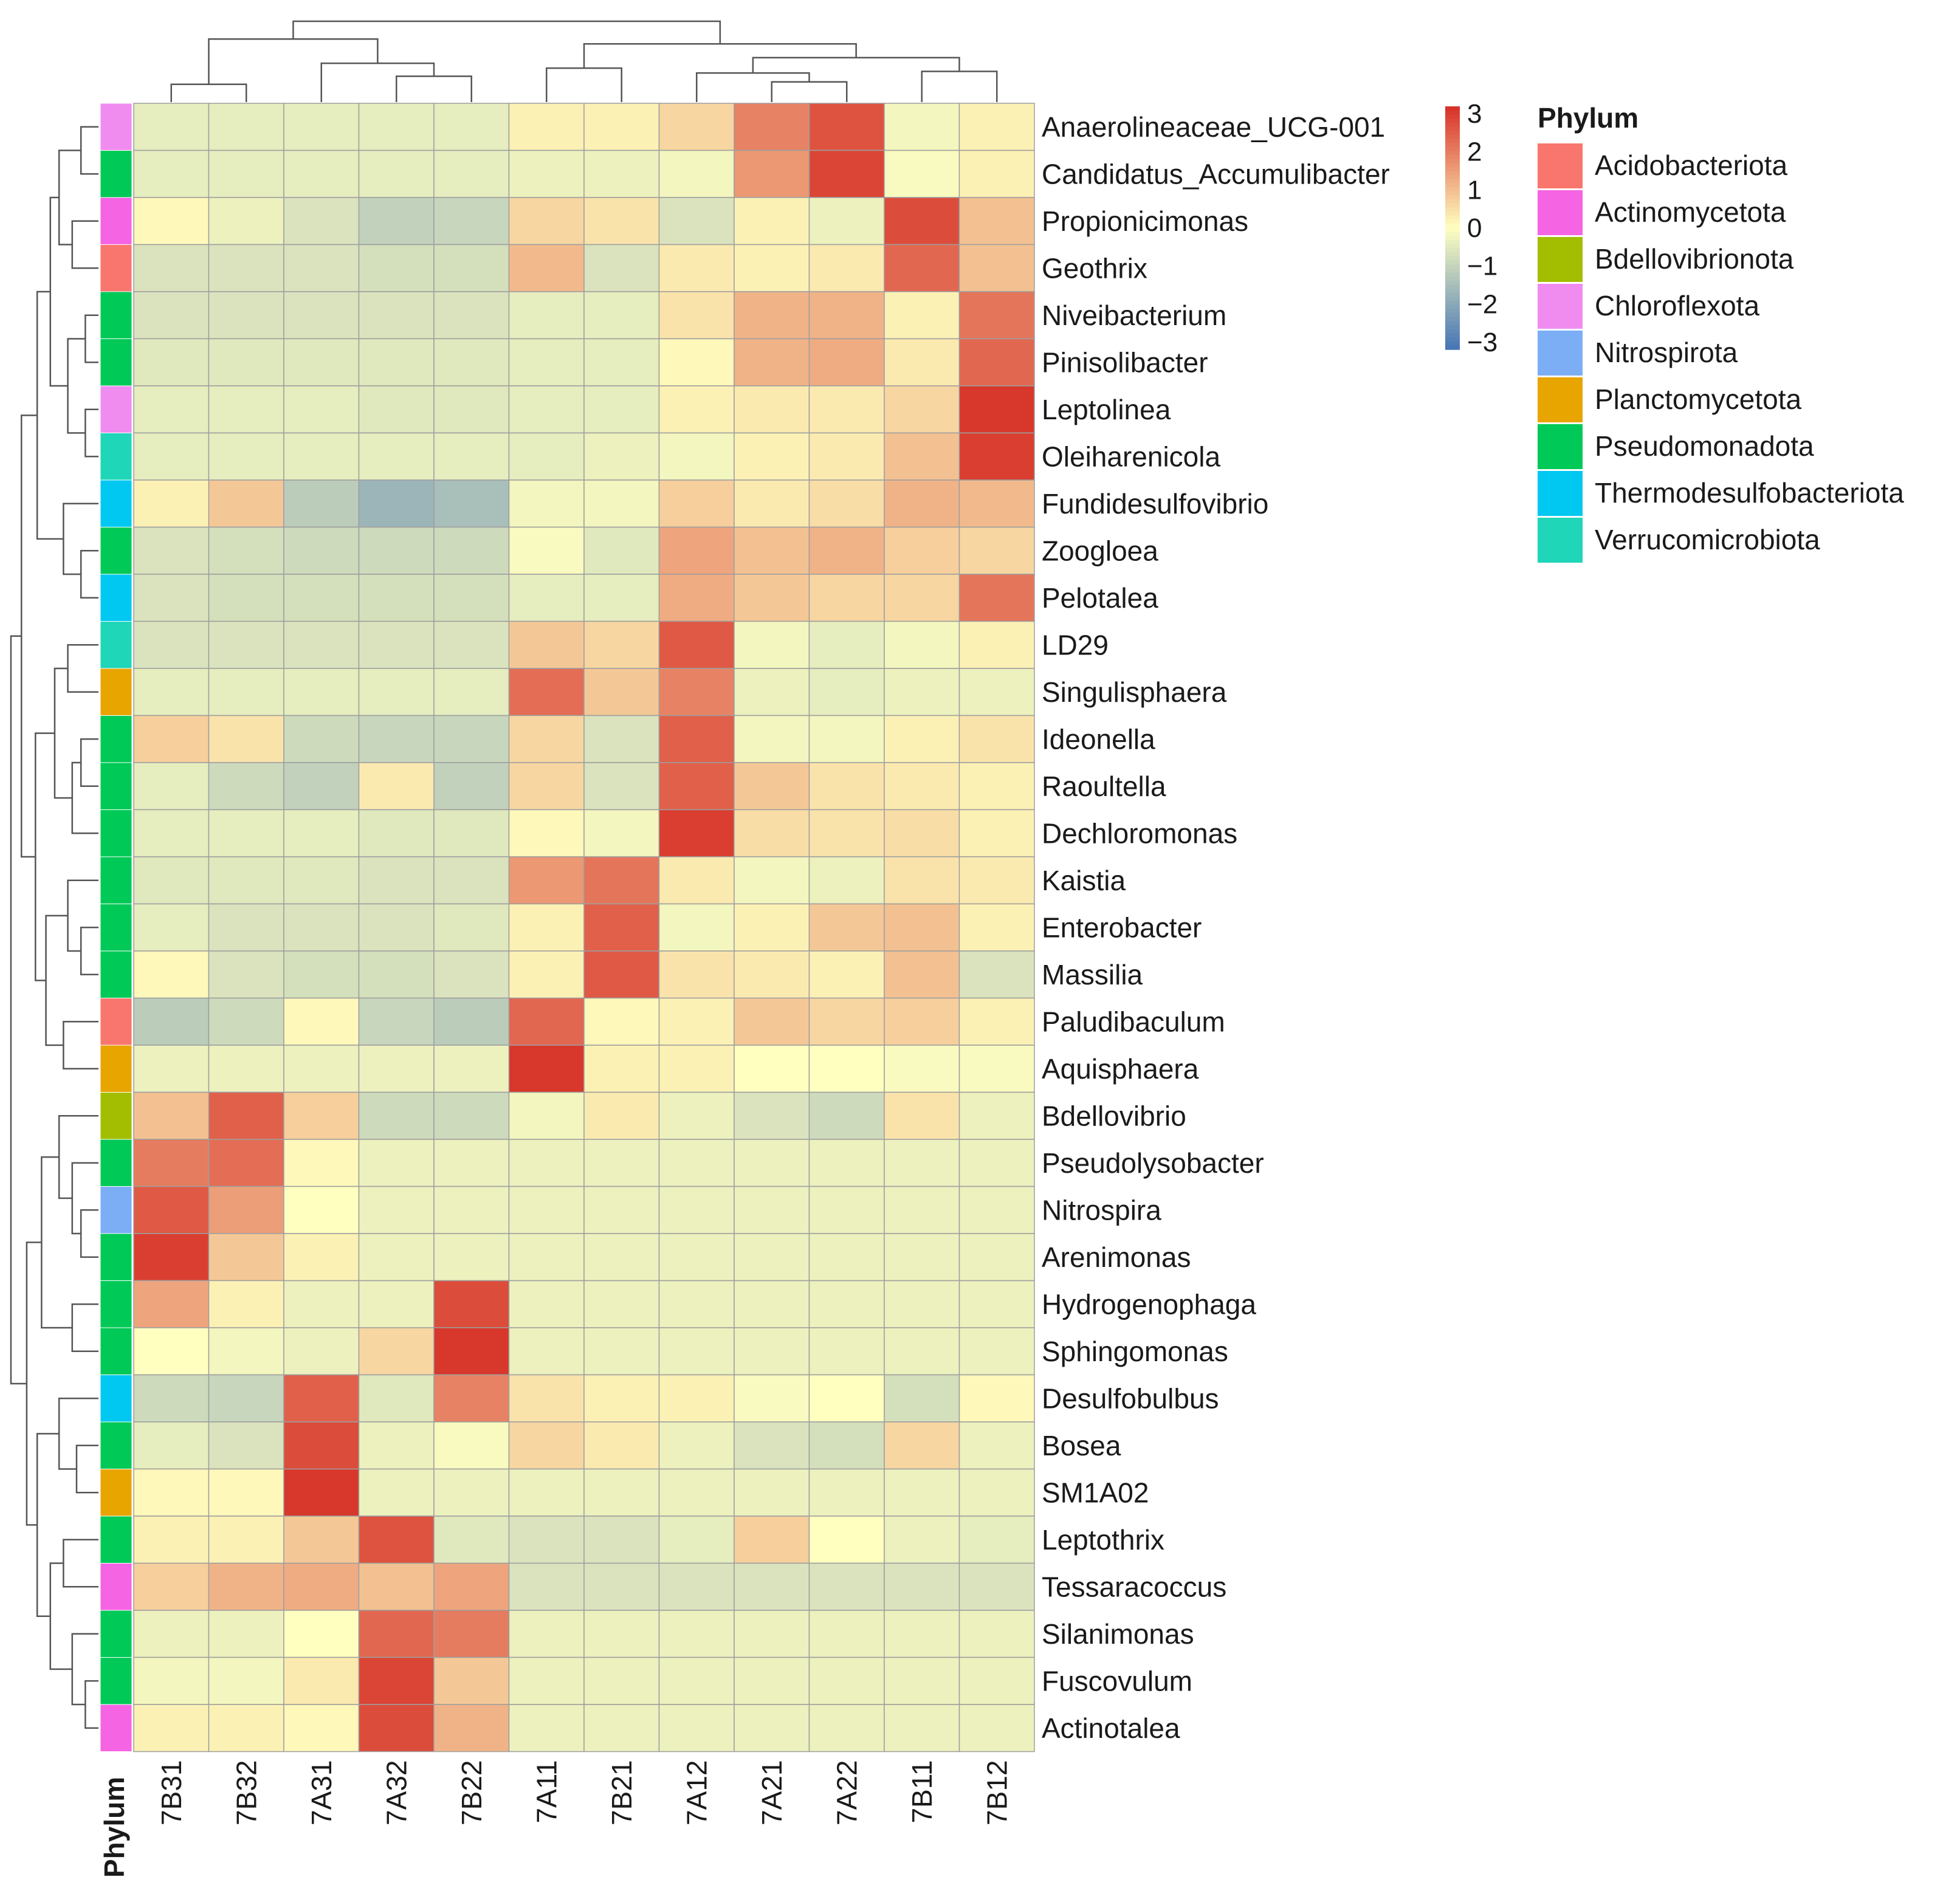 This screenshot has height=1888, width=1960. I want to click on row-label: Bdellovibrio, so click(1114, 1115).